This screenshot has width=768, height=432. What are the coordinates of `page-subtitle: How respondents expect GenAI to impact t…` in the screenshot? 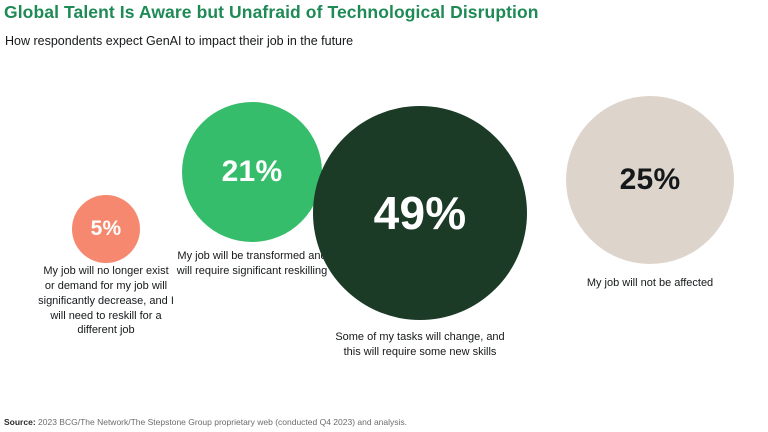 It's located at (179, 41).